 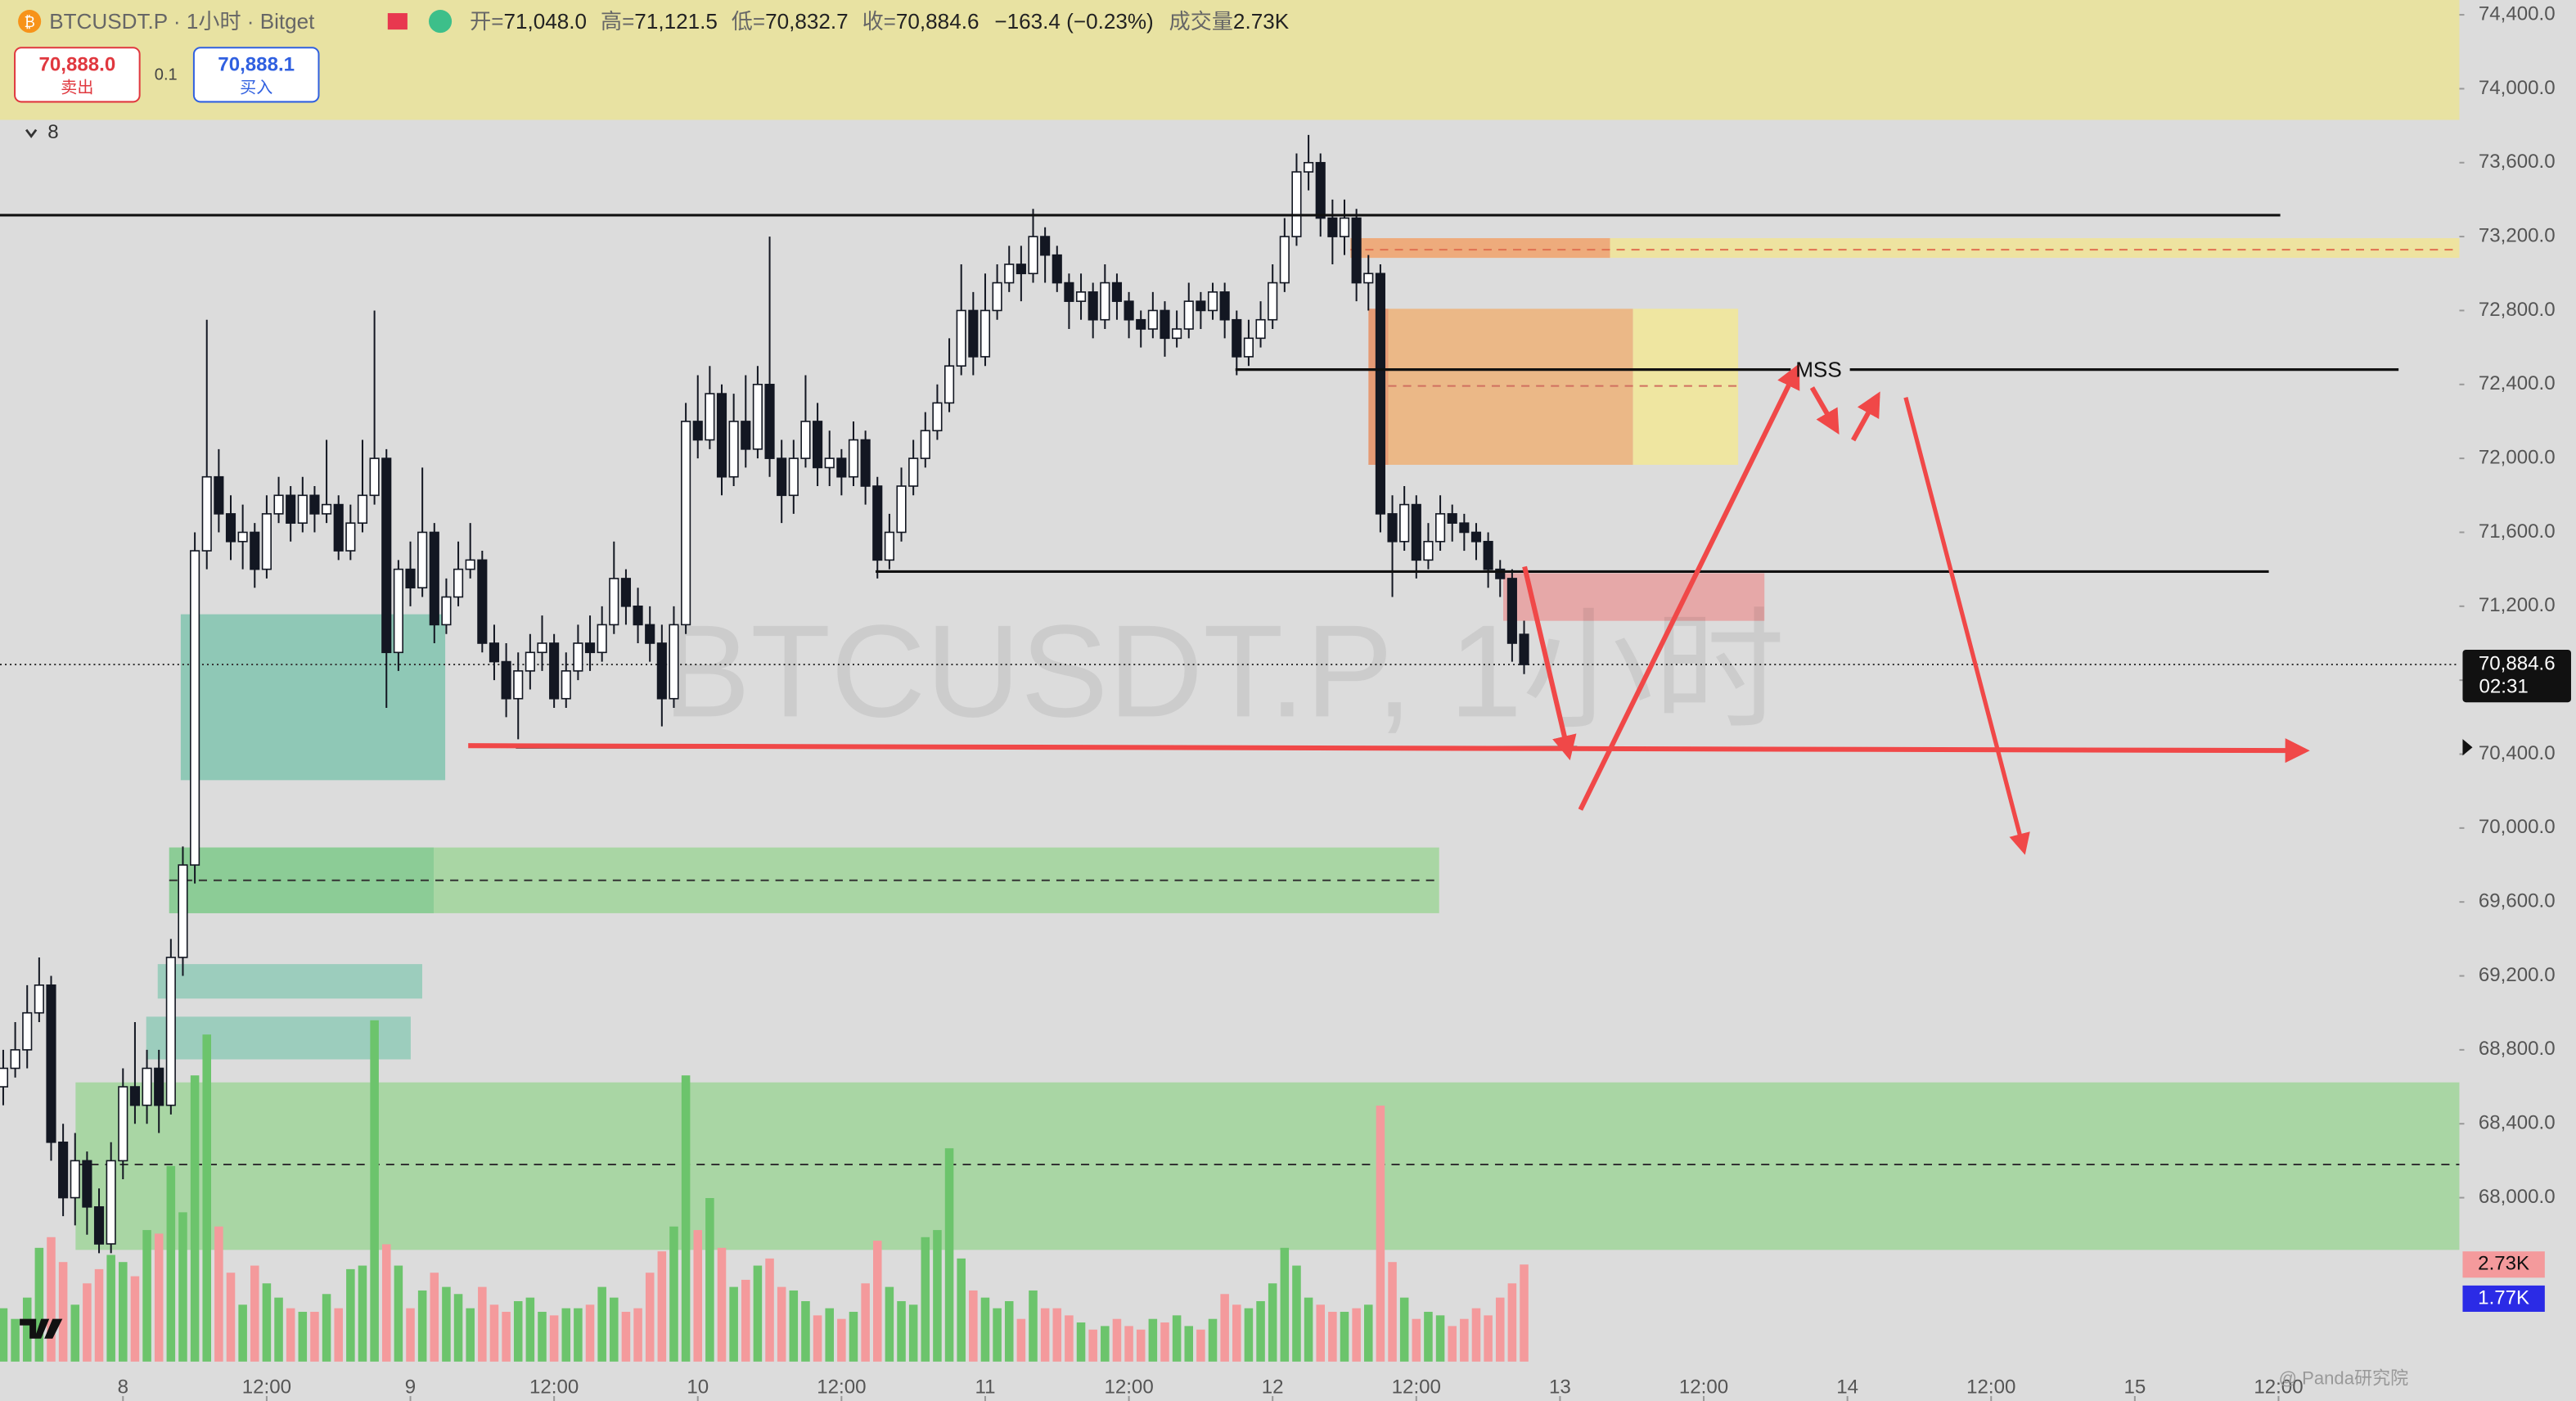 I want to click on sell-button: 70,888.0 卖出, so click(x=77, y=75).